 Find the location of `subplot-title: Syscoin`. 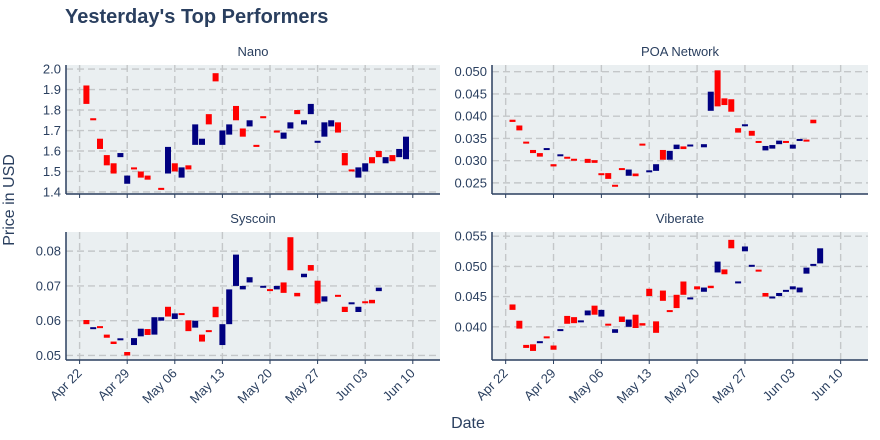

subplot-title: Syscoin is located at coordinates (253, 218).